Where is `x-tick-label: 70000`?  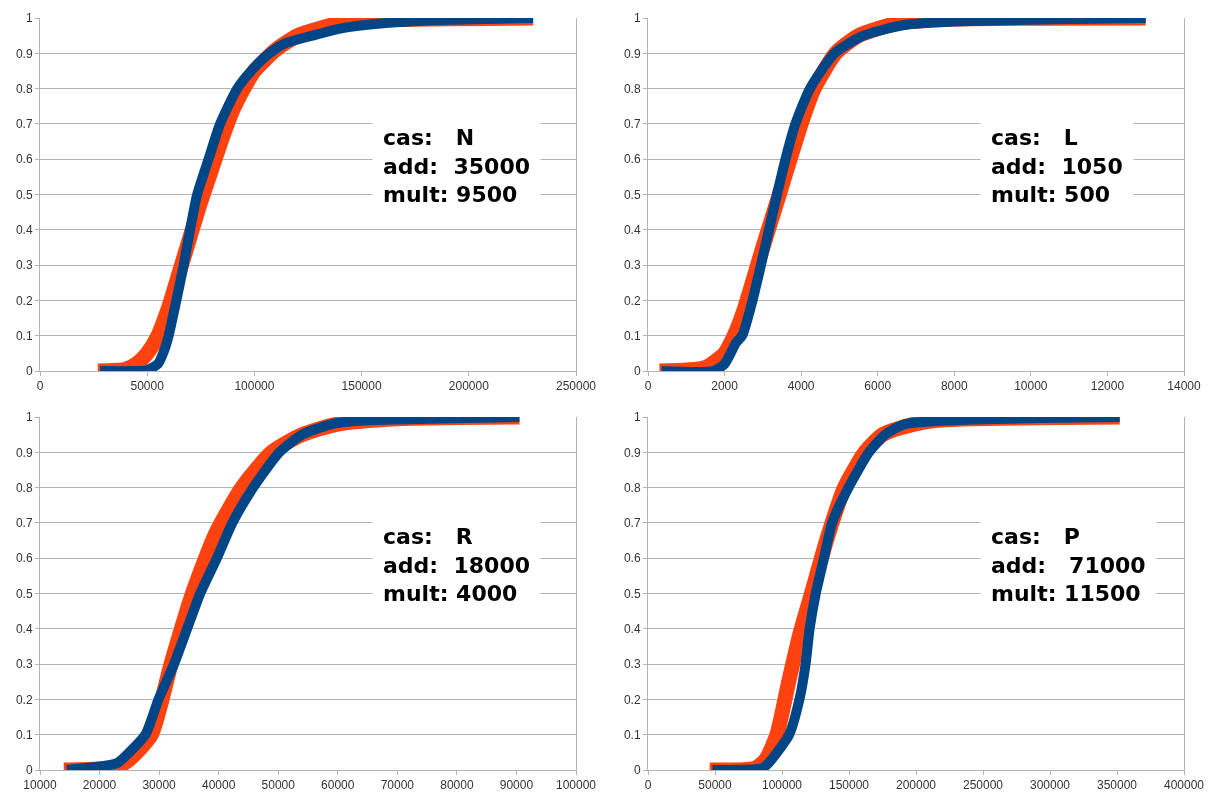 x-tick-label: 70000 is located at coordinates (397, 785).